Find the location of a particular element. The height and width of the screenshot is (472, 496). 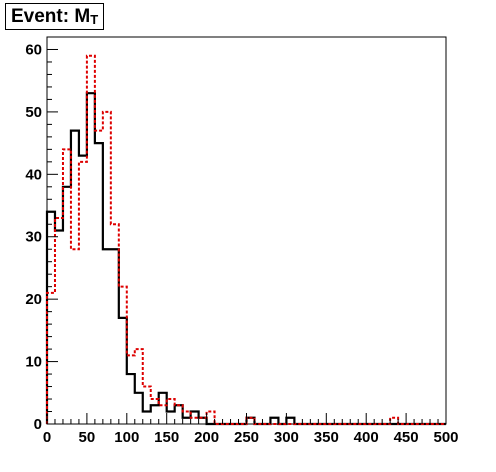

x-tick-label: 400 is located at coordinates (366, 437).